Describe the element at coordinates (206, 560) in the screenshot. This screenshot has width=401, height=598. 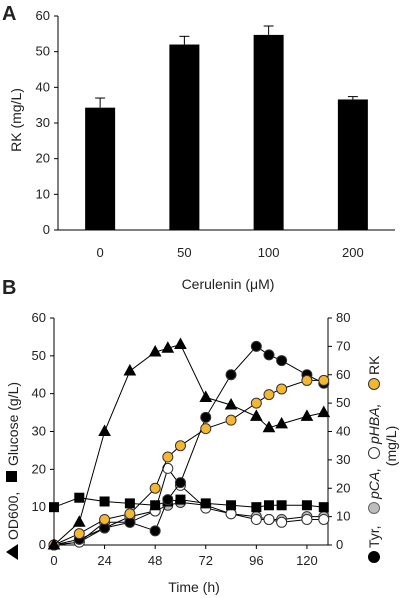
I see `panel-b-xtick-label: 72` at that location.